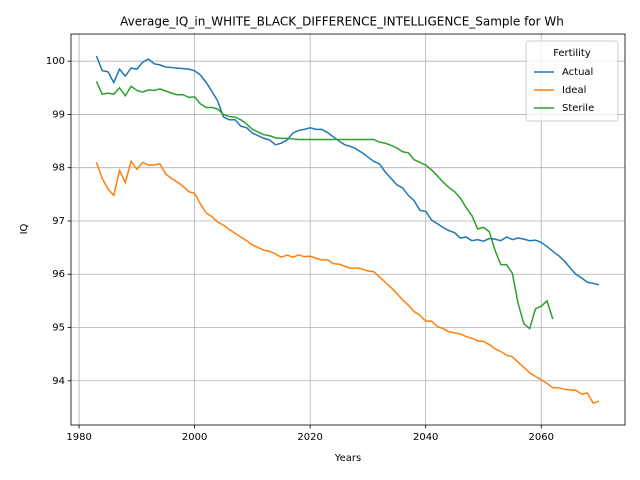  What do you see at coordinates (309, 437) in the screenshot?
I see `x-tick-label: 2020` at bounding box center [309, 437].